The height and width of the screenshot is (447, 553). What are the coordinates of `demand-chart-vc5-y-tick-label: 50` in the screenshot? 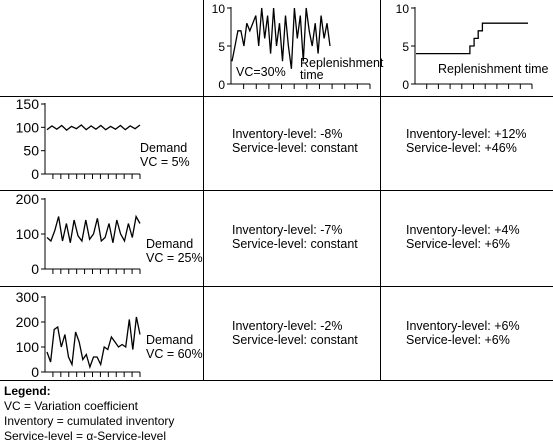 It's located at (31, 151).